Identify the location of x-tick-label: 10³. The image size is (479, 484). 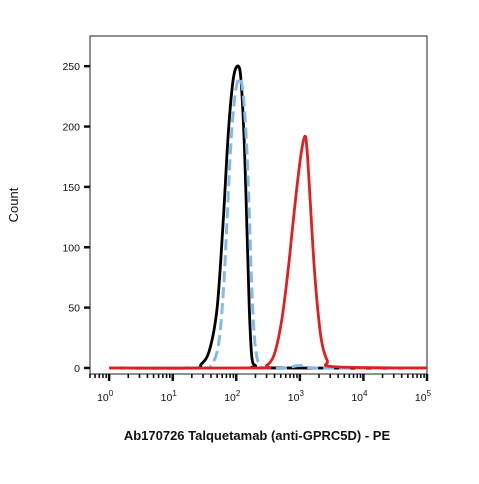
(296, 396).